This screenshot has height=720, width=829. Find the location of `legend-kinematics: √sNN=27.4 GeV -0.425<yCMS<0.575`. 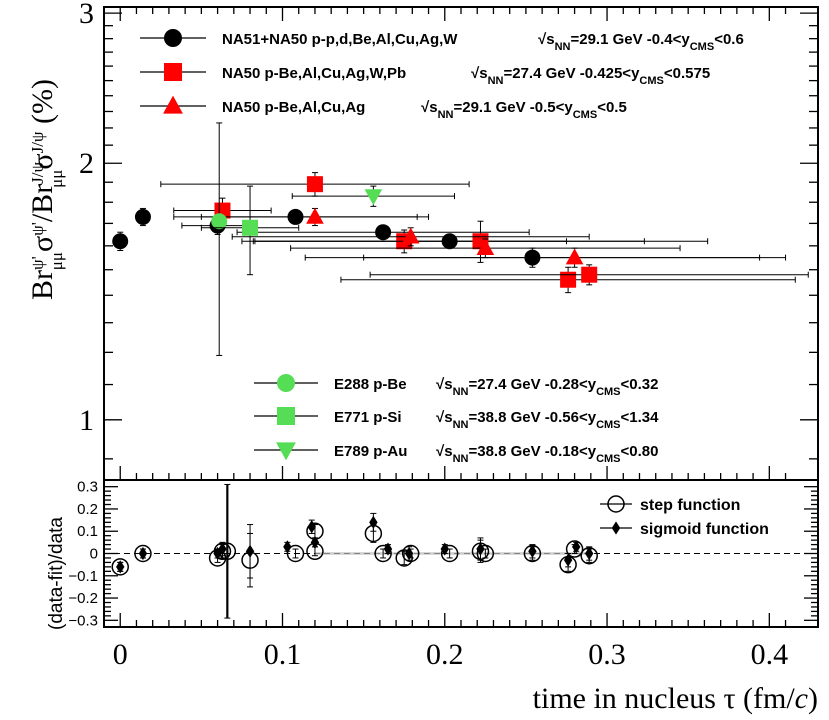

legend-kinematics: √sNN=27.4 GeV -0.425<yCMS<0.575 is located at coordinates (590, 76).